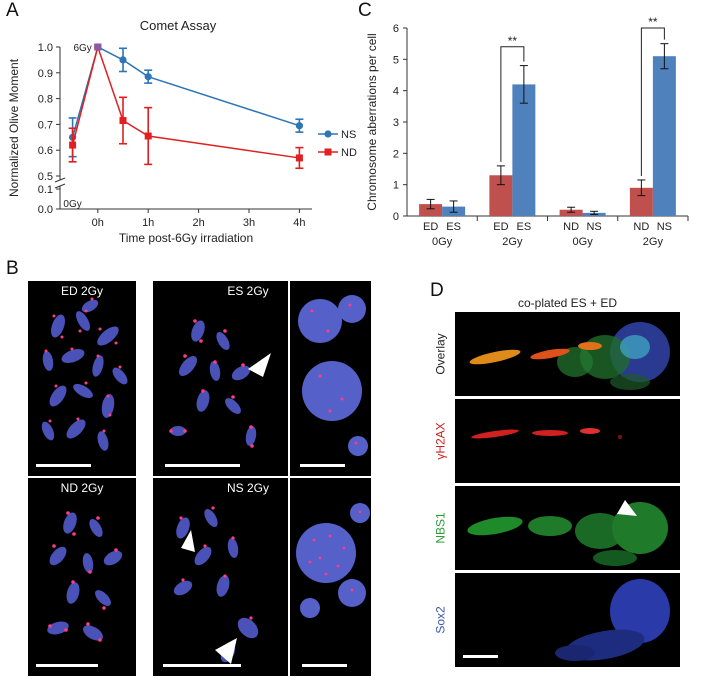  What do you see at coordinates (45, 74) in the screenshot?
I see `y-tick-label: 0.9` at bounding box center [45, 74].